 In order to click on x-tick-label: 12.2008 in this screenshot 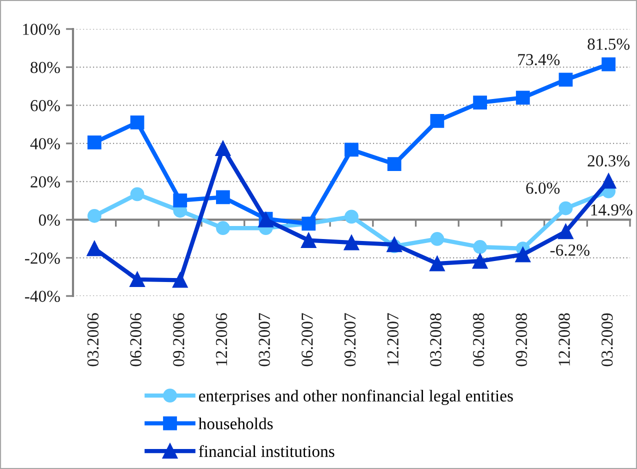, I will do `click(564, 339)`.